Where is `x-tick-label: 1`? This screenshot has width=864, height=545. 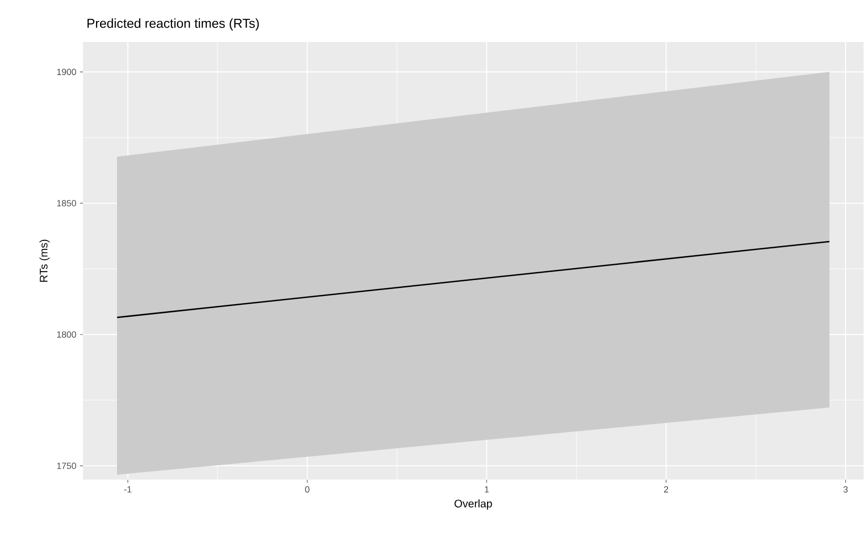
x-tick-label: 1 is located at coordinates (486, 489).